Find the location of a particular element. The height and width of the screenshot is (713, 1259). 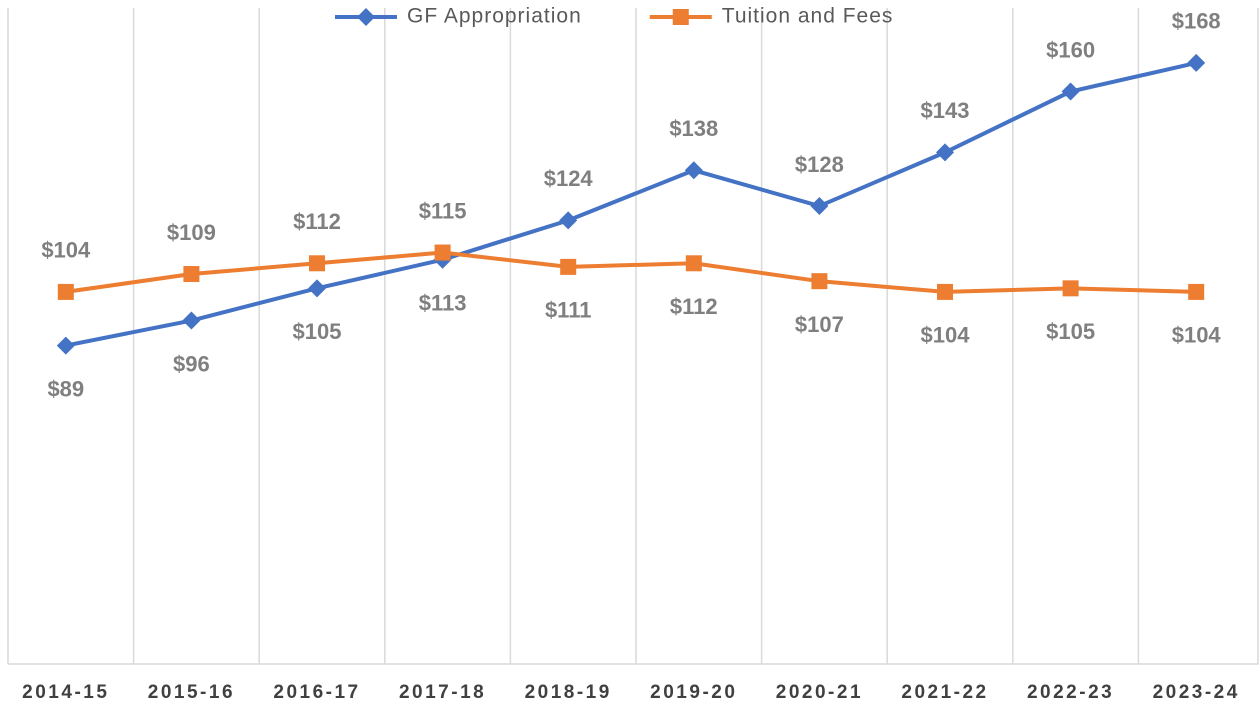

data-label: $128 is located at coordinates (819, 164).